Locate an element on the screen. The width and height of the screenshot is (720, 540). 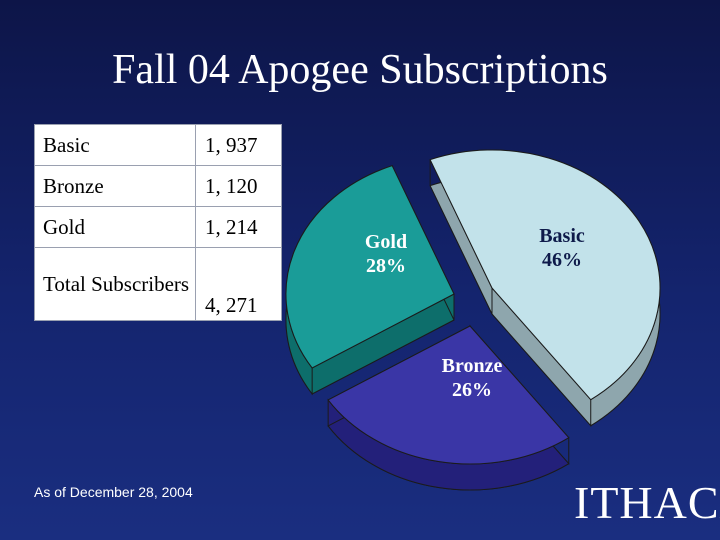
as-of-note: As of December 28, 2004 is located at coordinates (113, 492).